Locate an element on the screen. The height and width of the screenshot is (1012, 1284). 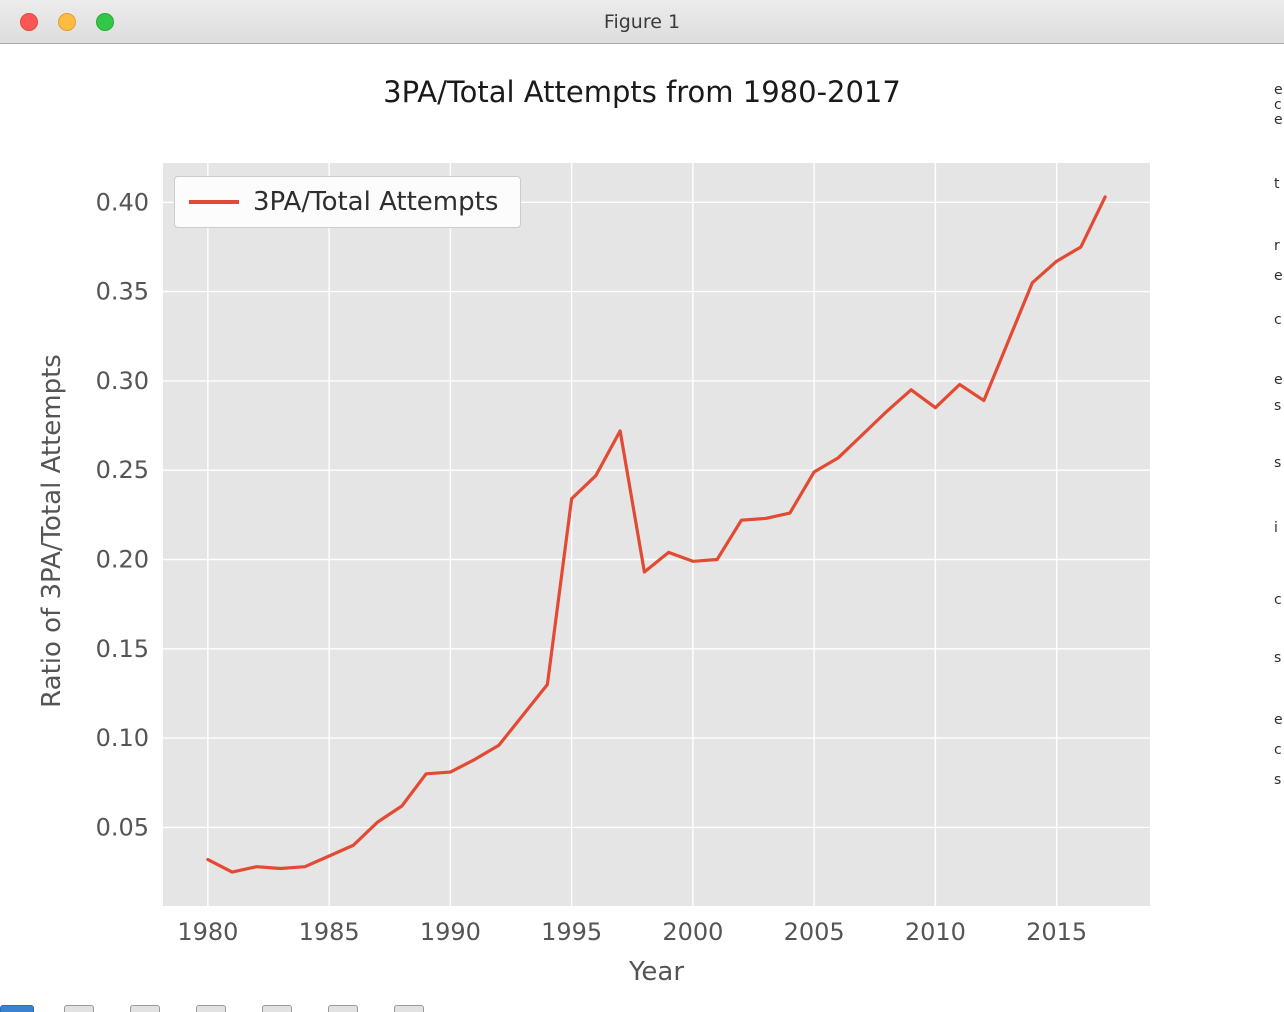
x-tick-label: 2010 is located at coordinates (935, 932).